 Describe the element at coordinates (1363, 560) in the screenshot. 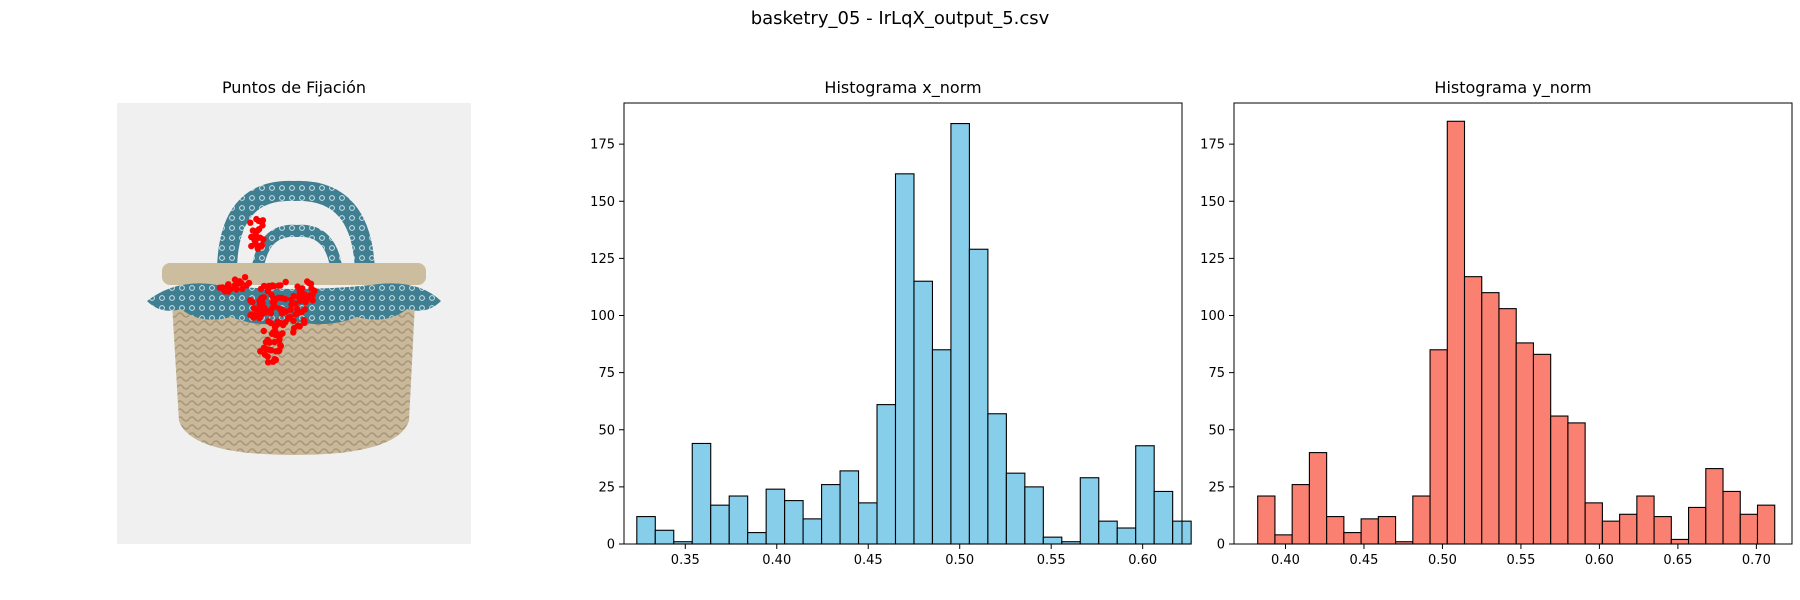

I see `x-tick-label: 0.45` at that location.